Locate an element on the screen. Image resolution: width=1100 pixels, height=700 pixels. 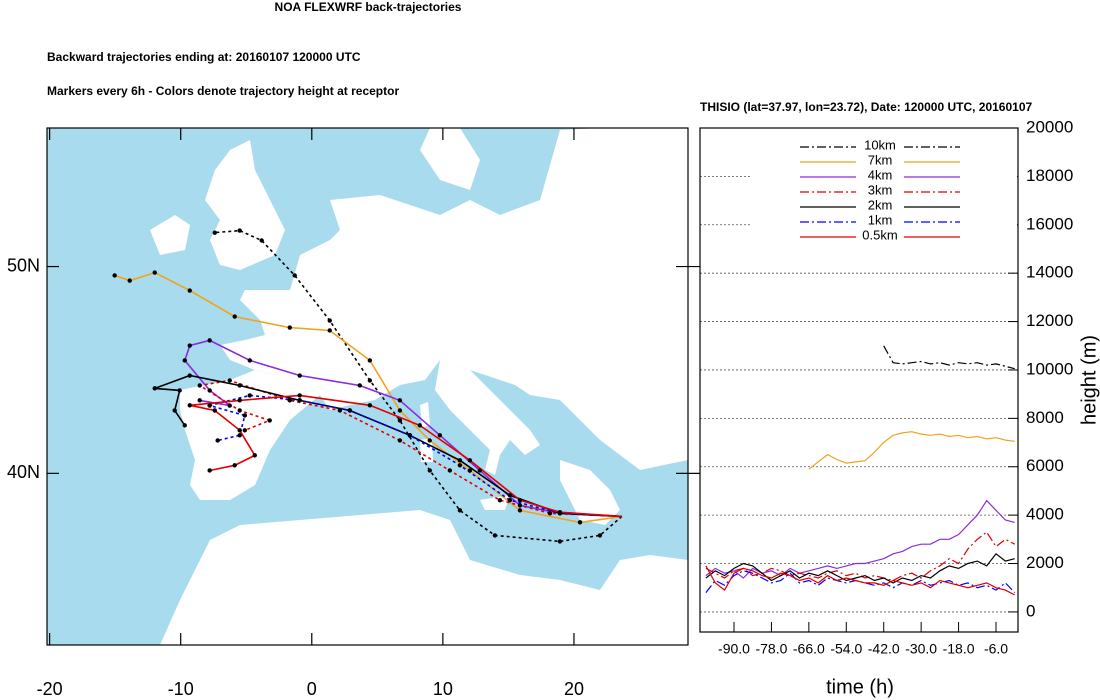
x-tick-label: 0 is located at coordinates (312, 689).